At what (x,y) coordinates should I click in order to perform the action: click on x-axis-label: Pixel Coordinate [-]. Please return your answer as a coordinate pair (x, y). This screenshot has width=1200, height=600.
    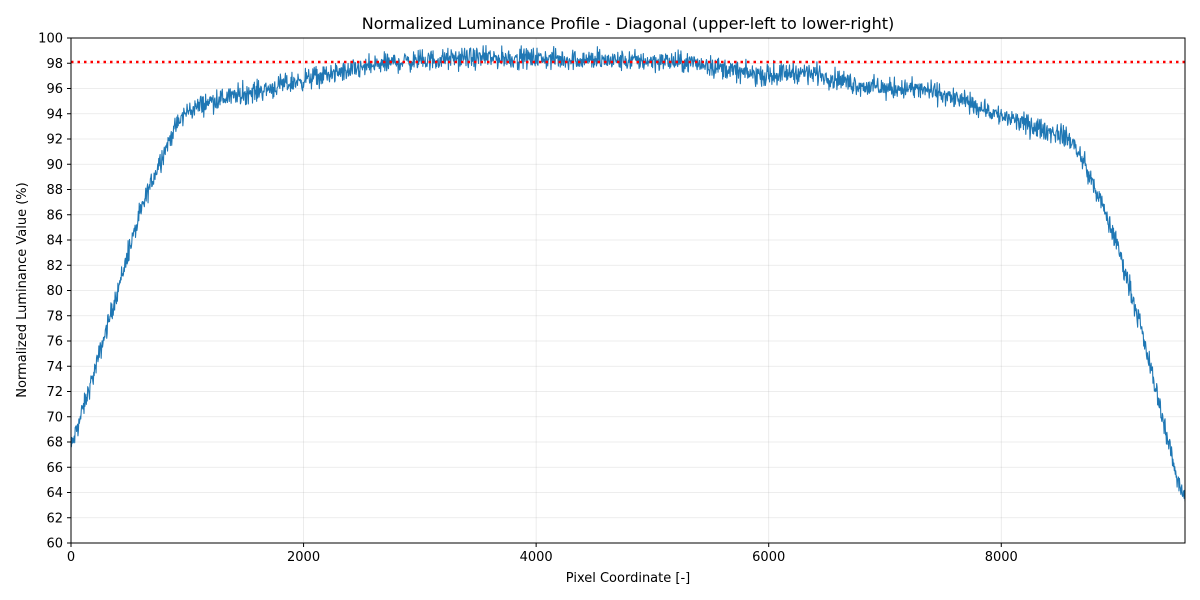
    Looking at the image, I should click on (628, 578).